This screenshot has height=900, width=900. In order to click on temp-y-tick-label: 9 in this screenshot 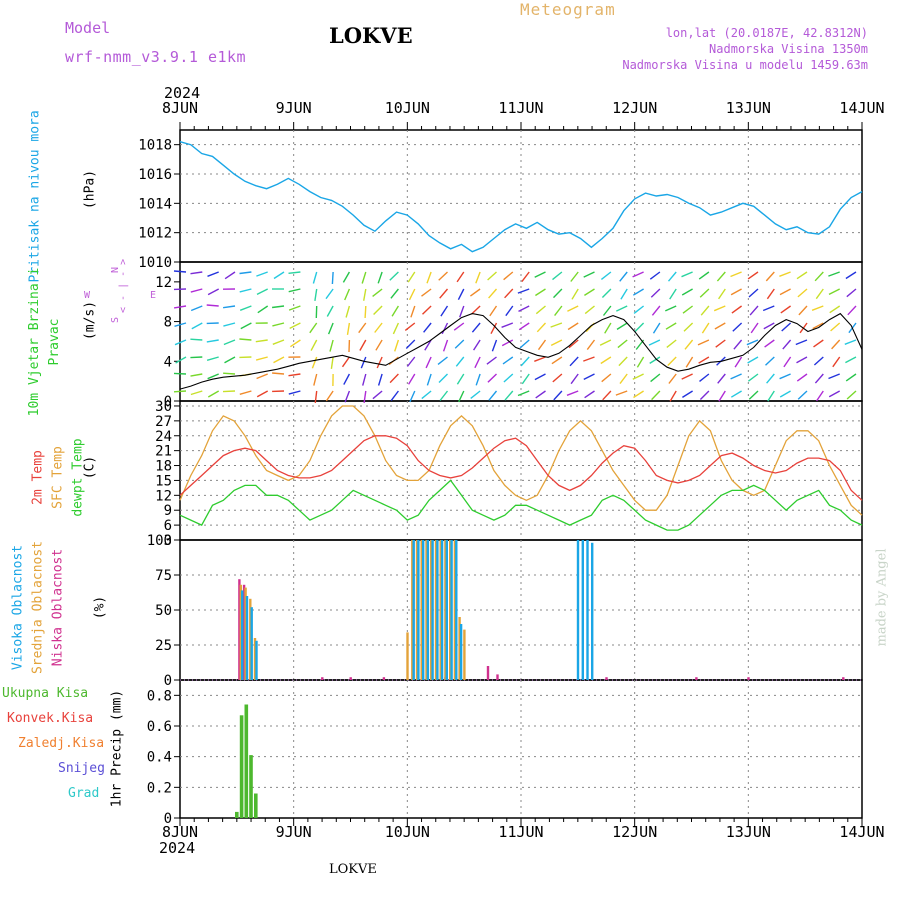, I will do `click(168, 511)`.